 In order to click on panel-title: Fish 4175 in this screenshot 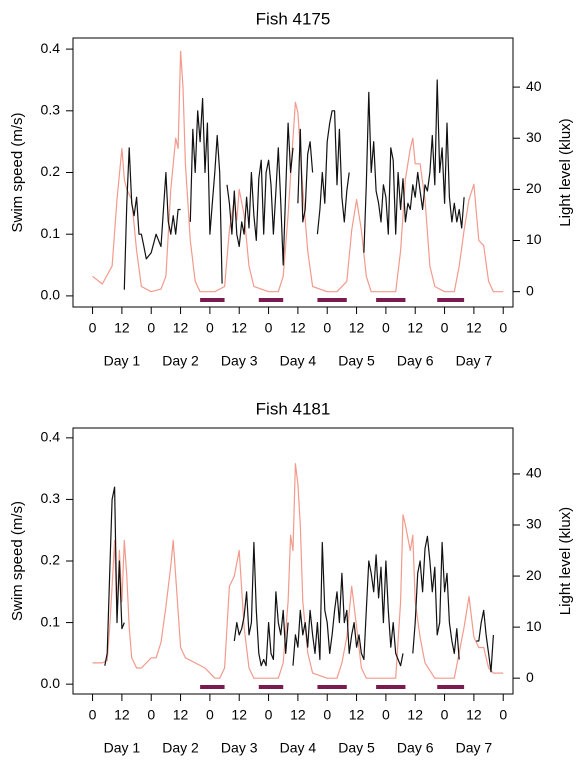, I will do `click(293, 18)`.